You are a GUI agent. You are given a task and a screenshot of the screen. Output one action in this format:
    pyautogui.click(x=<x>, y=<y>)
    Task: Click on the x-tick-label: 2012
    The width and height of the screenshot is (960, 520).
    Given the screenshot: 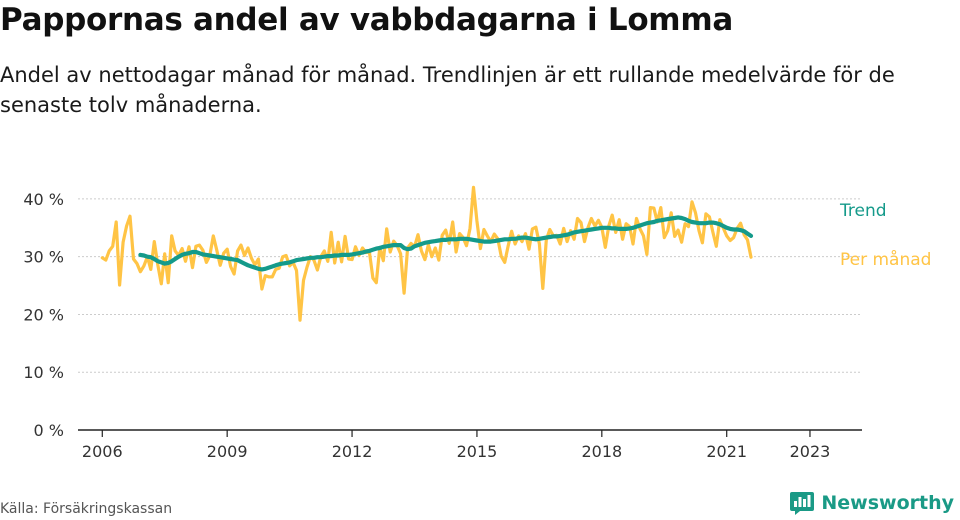 What is the action you would take?
    pyautogui.click(x=352, y=451)
    